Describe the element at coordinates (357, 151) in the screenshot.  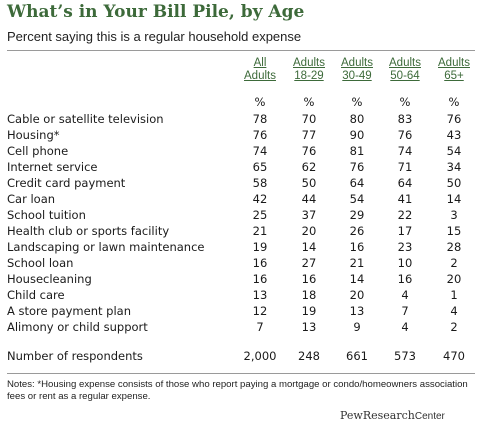
I see `cell-value: 81` at that location.